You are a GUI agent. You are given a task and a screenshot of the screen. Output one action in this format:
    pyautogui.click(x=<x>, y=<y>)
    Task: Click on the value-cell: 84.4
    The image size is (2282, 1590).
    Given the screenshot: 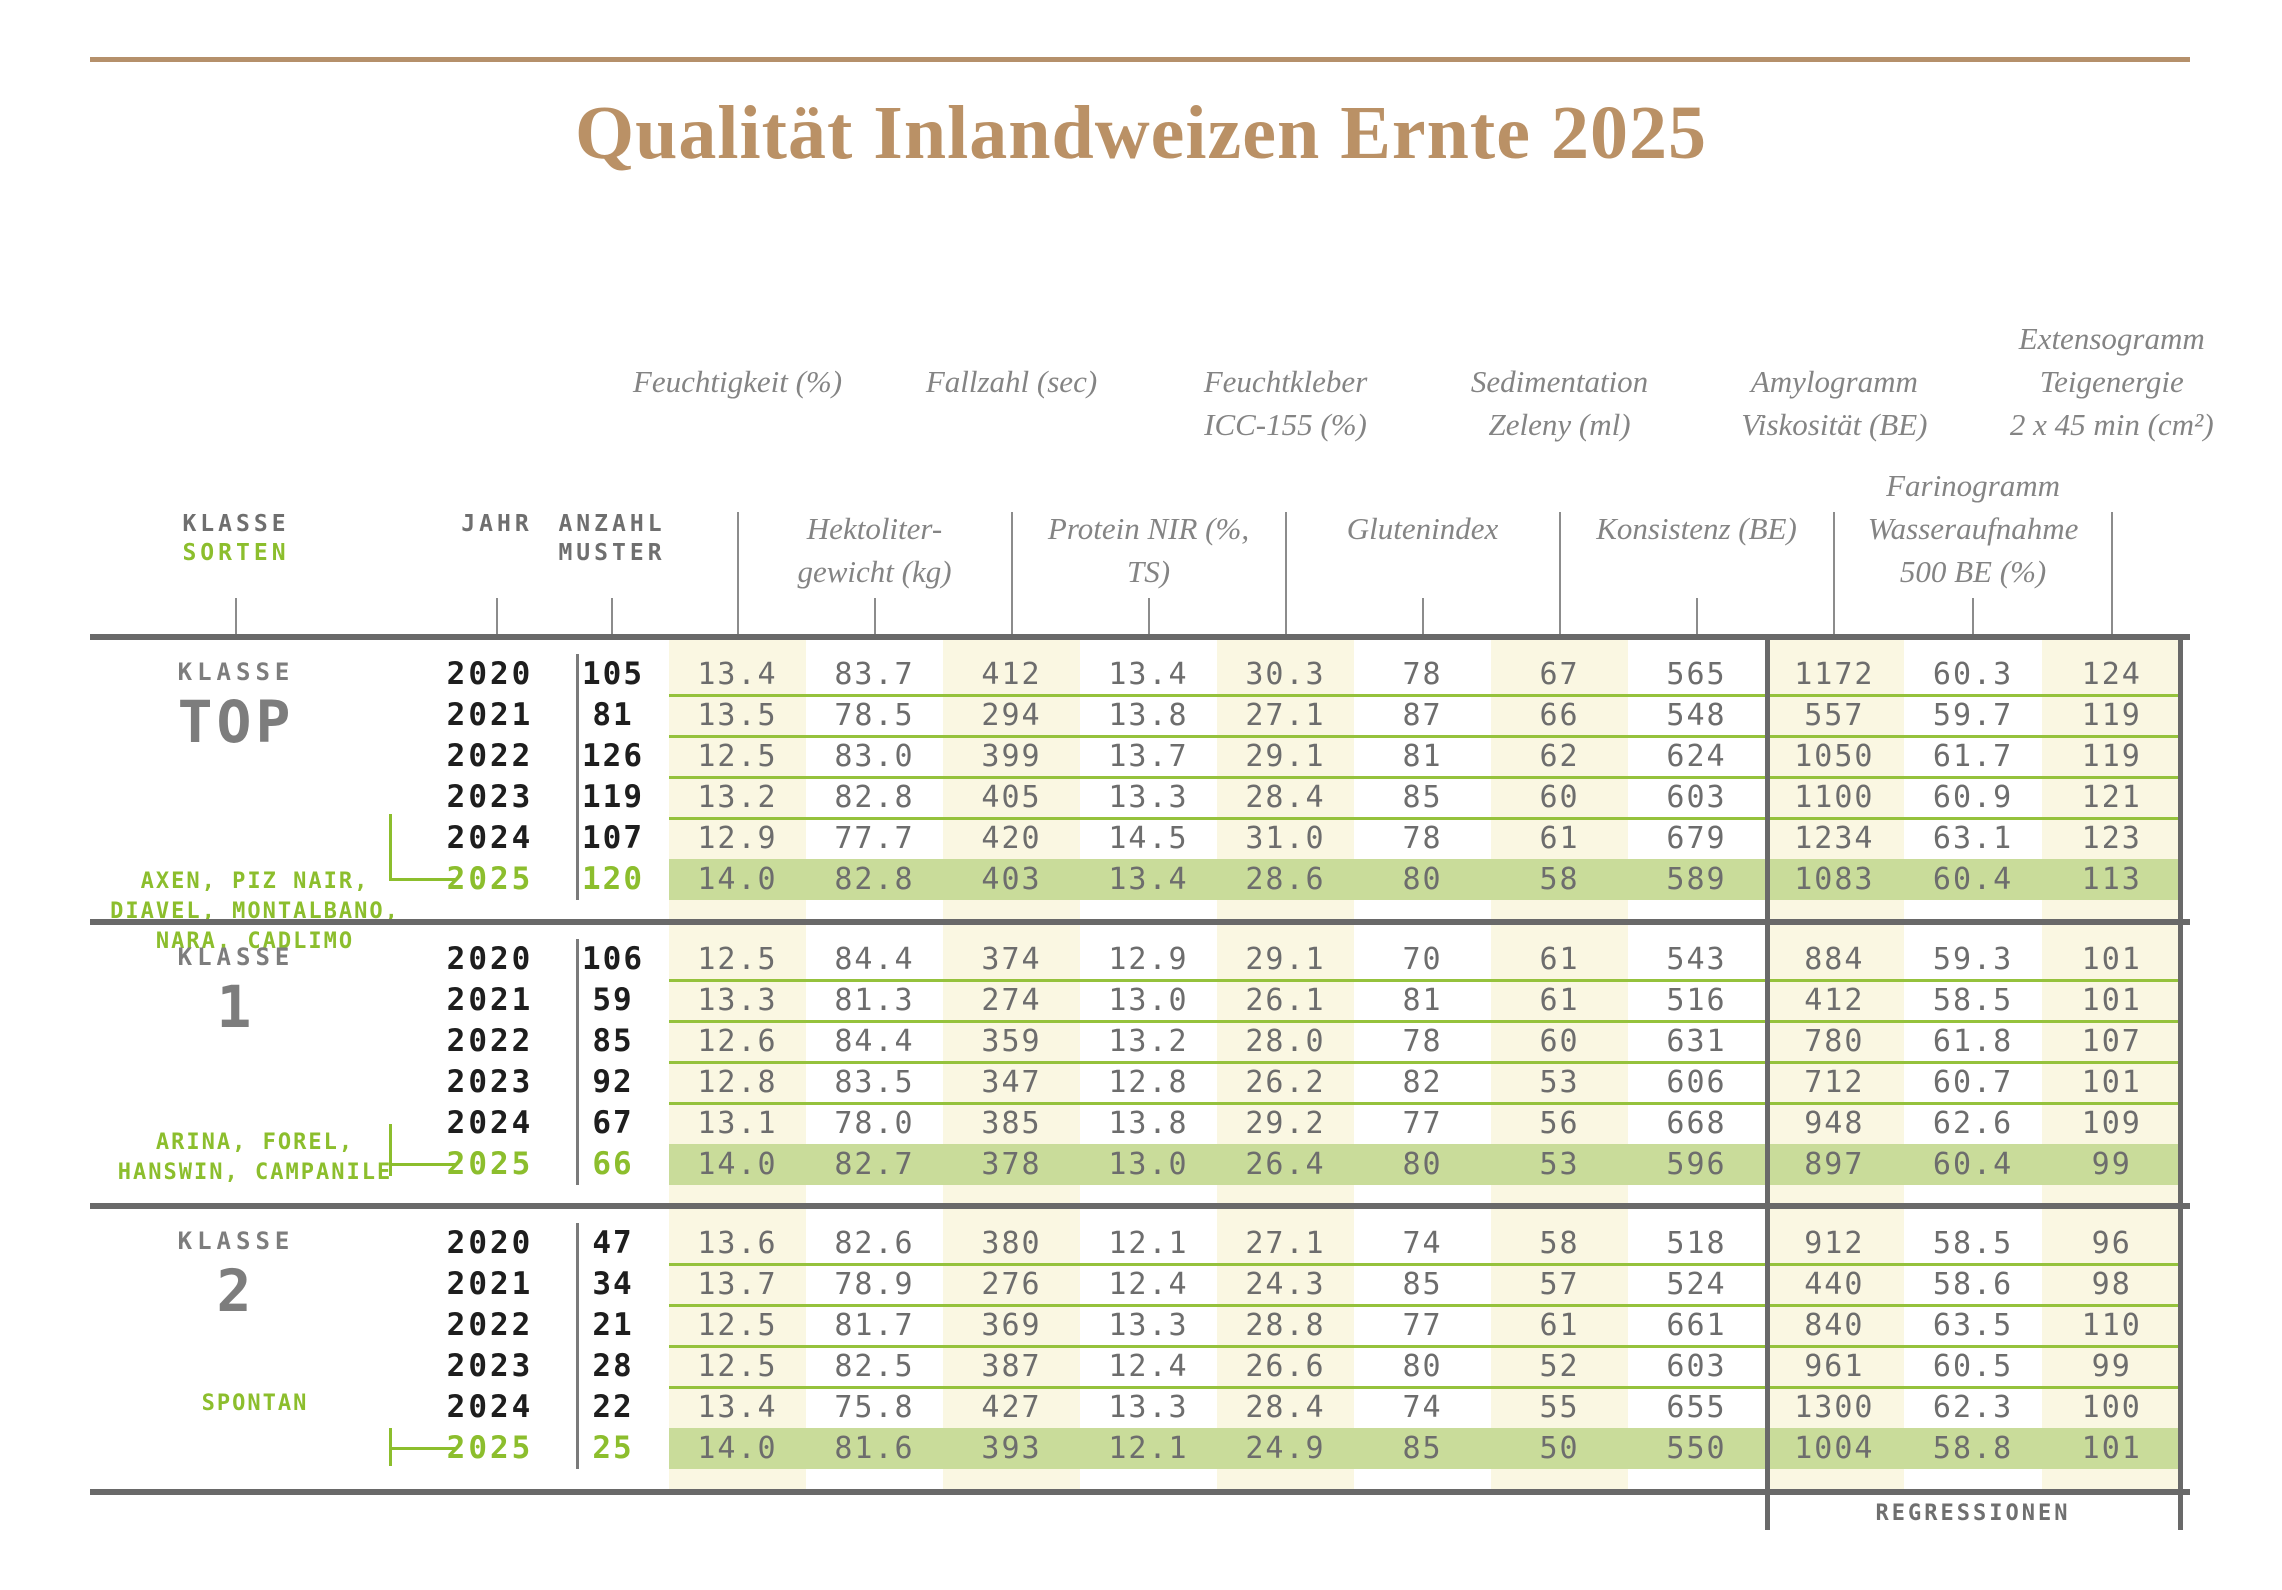 What is the action you would take?
    pyautogui.click(x=874, y=959)
    